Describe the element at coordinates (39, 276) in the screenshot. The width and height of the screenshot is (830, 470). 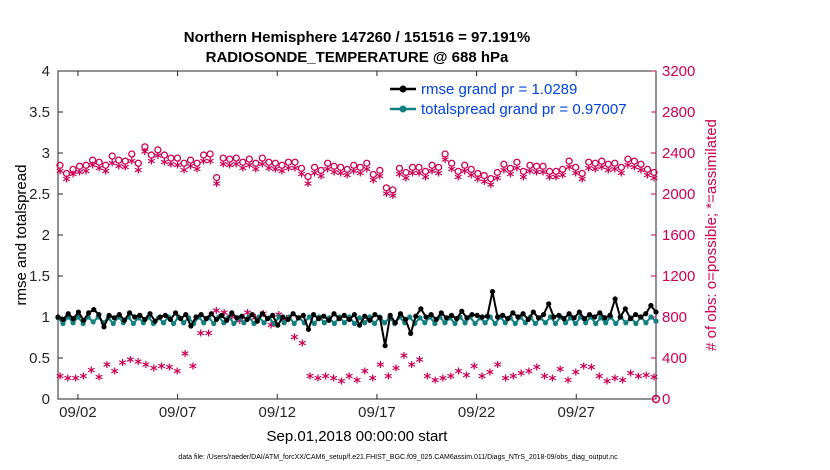
I see `left-y-tick-label: 1.5` at that location.